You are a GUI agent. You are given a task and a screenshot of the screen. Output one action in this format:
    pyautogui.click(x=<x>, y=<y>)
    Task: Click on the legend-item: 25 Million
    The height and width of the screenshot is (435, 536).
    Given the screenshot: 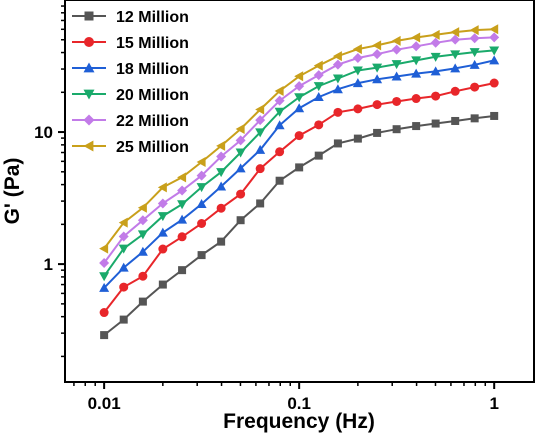 What is the action you would take?
    pyautogui.click(x=130, y=147)
    